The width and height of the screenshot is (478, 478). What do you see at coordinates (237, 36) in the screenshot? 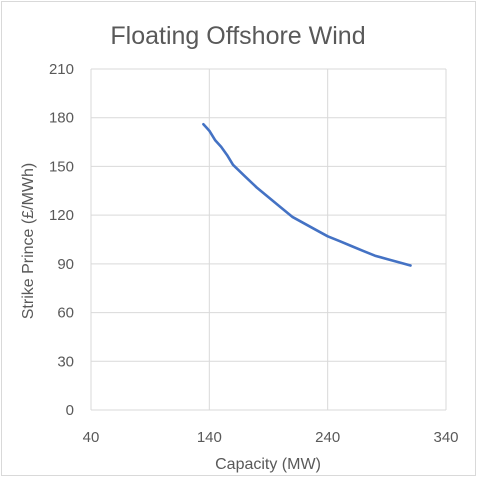
I see `chart-title: Floating Offshore Wind` at bounding box center [237, 36].